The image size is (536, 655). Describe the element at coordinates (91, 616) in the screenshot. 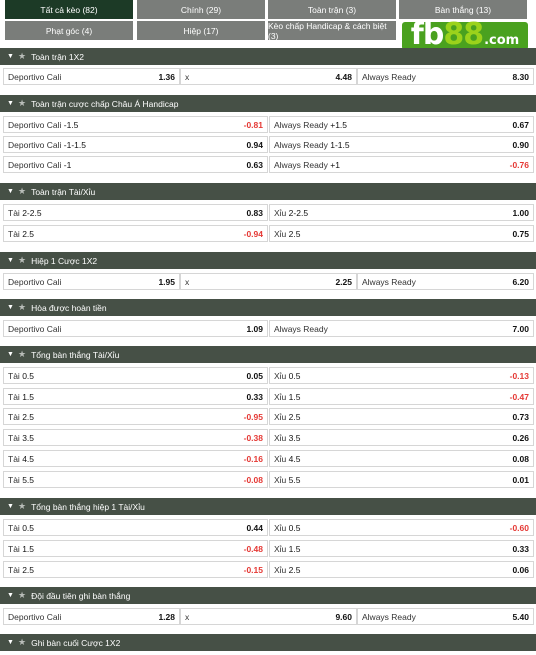

I see `odds-cell-home: Deportivo Cali 1.28` at that location.